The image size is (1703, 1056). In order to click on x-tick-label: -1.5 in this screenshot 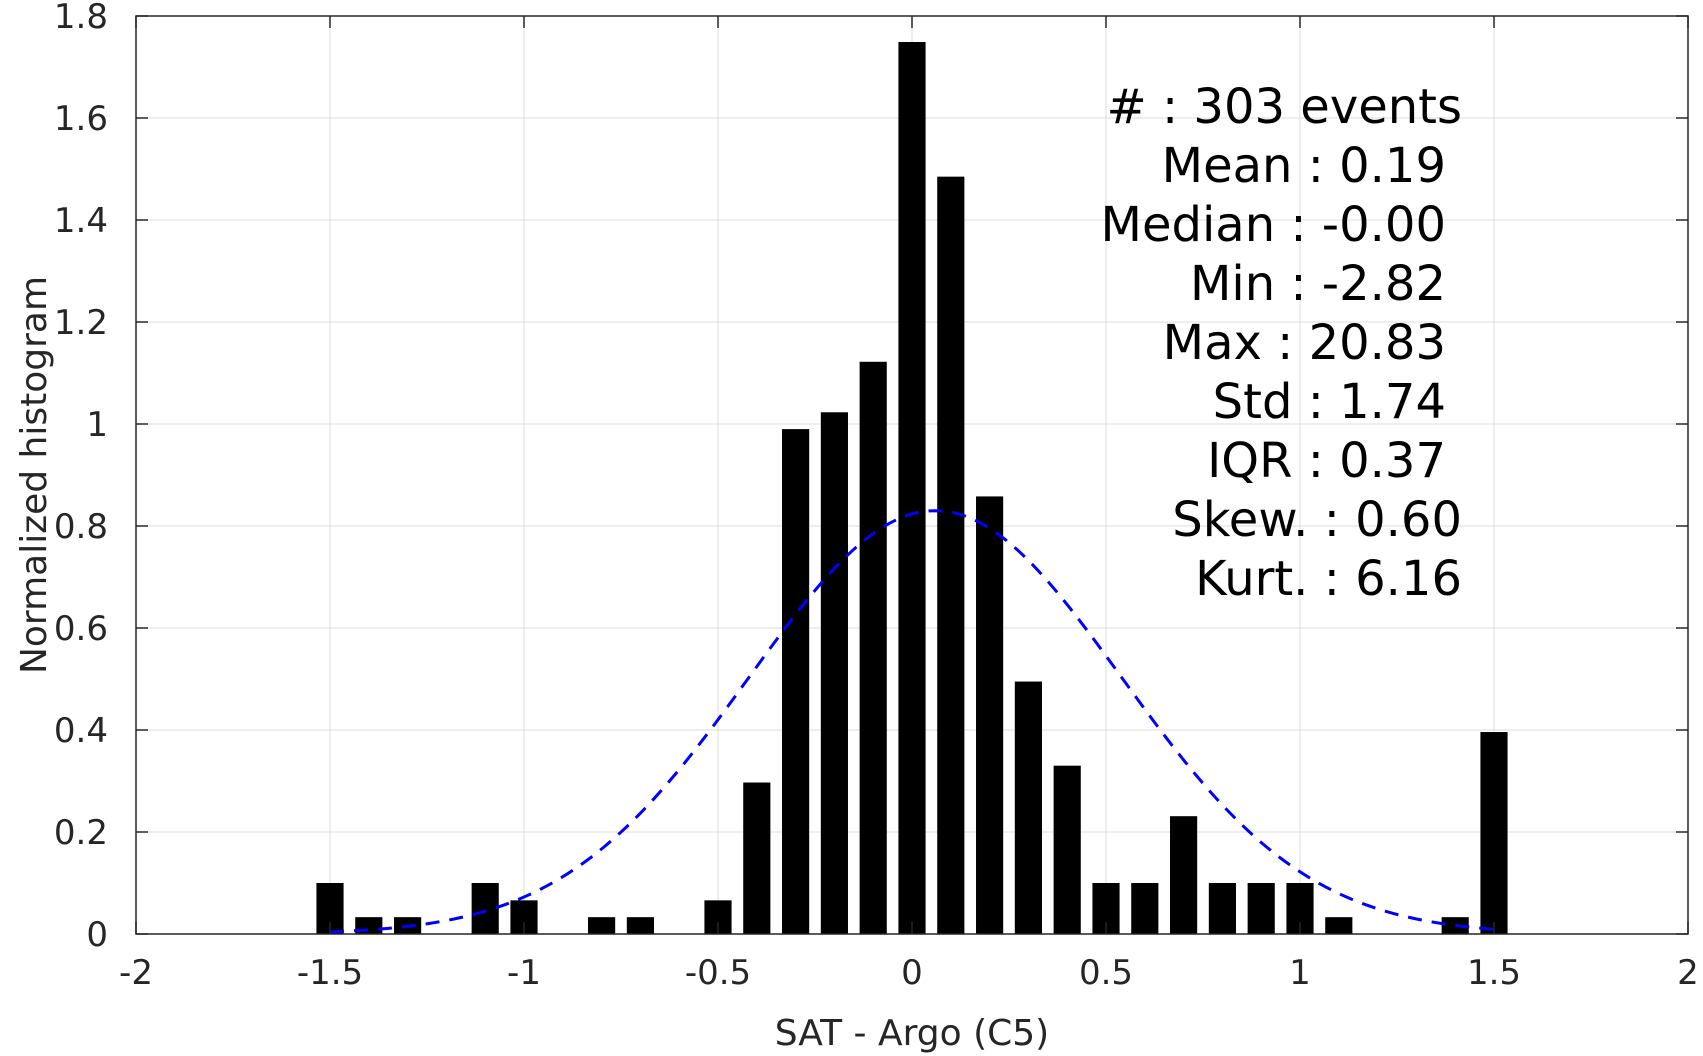, I will do `click(330, 973)`.